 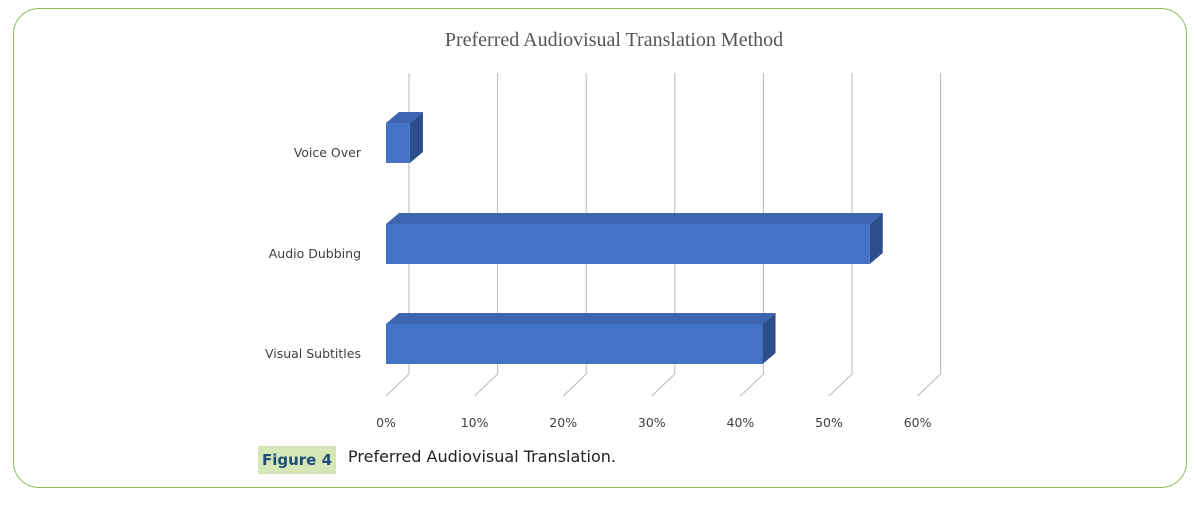 What do you see at coordinates (652, 422) in the screenshot?
I see `x-tick-label: 30%` at bounding box center [652, 422].